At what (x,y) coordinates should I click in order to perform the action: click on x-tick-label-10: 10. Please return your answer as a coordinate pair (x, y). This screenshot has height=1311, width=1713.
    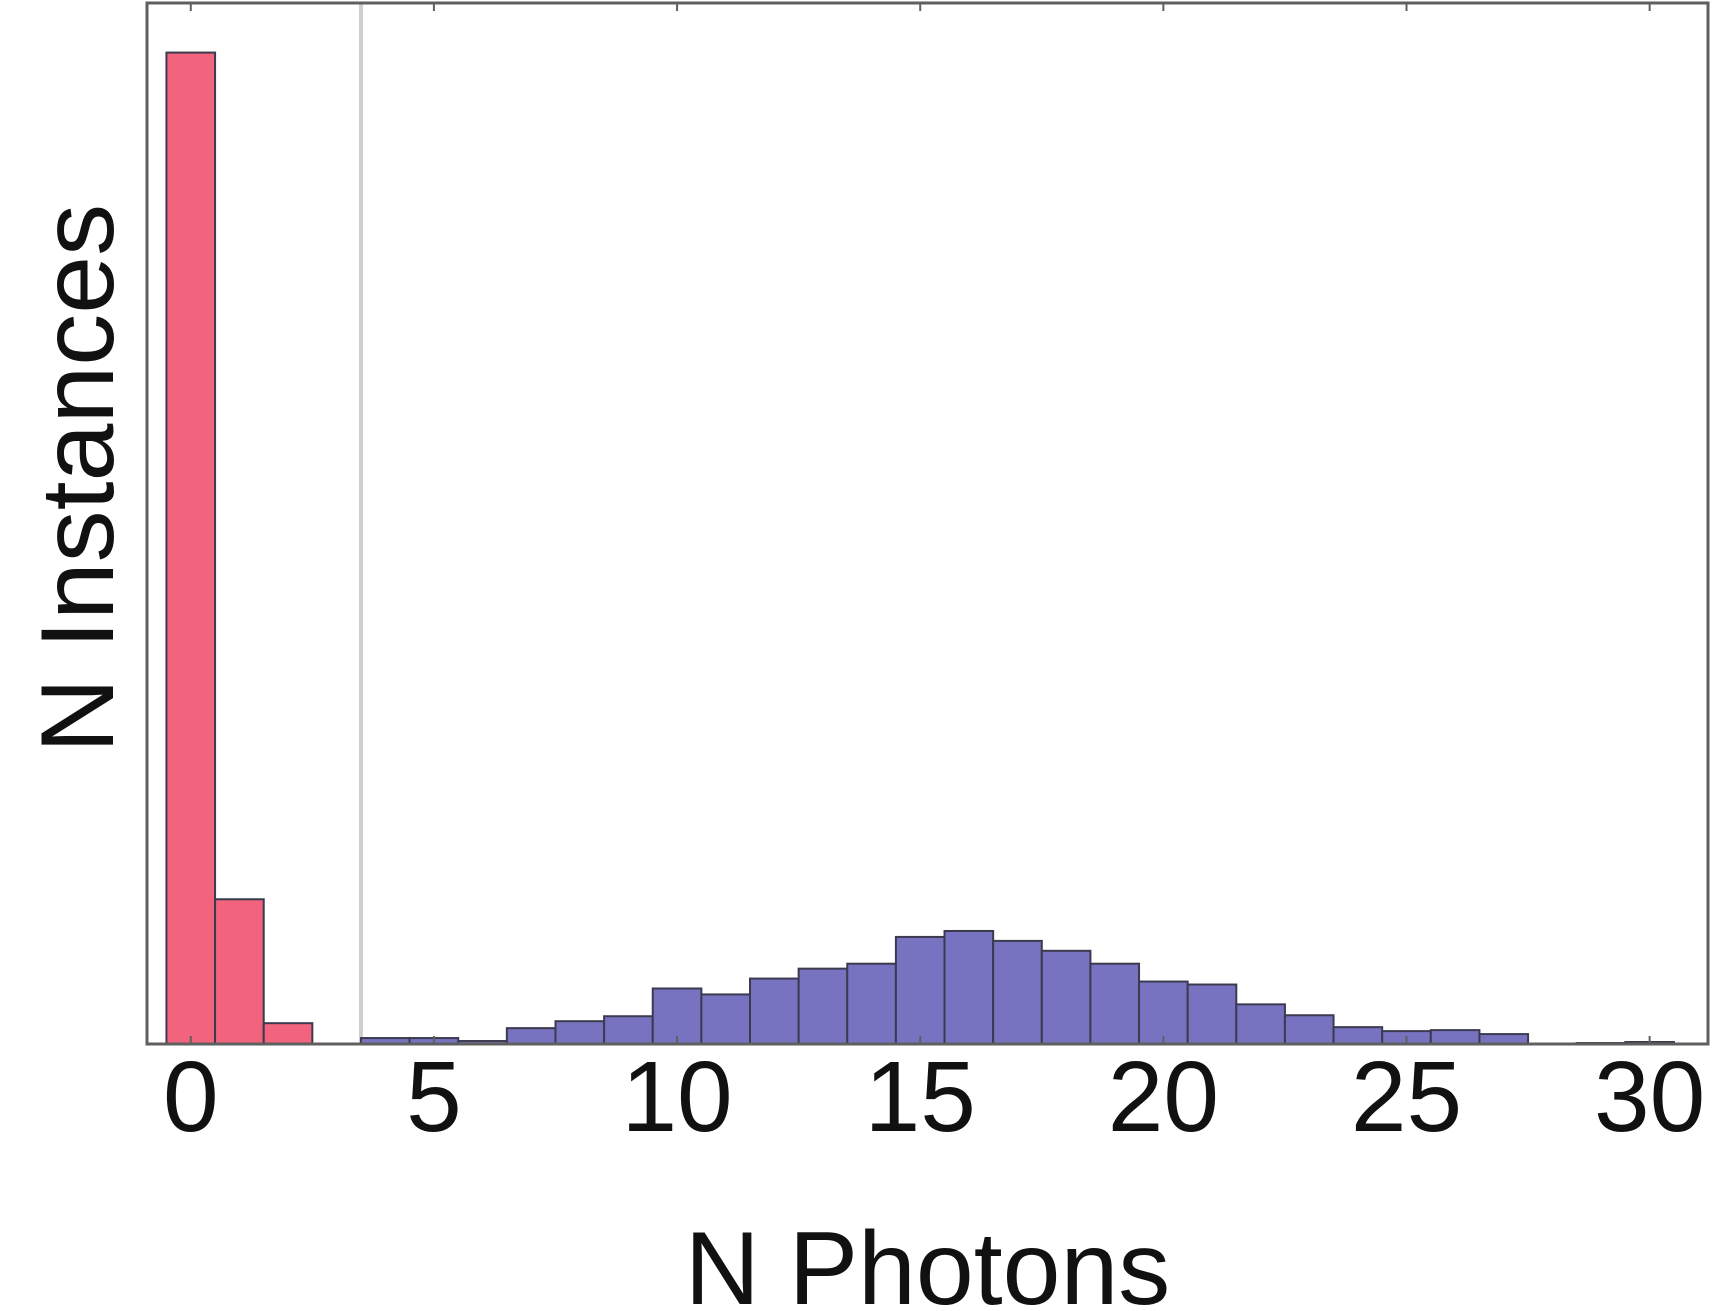
    Looking at the image, I should click on (676, 1097).